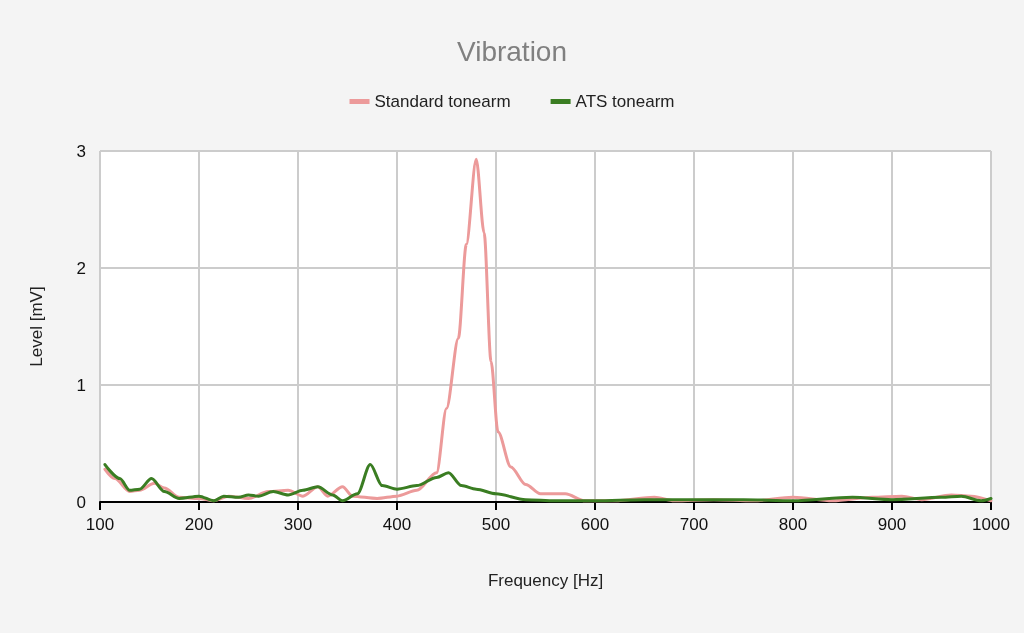 The width and height of the screenshot is (1024, 633). What do you see at coordinates (81, 502) in the screenshot?
I see `y-tick-label: 0` at bounding box center [81, 502].